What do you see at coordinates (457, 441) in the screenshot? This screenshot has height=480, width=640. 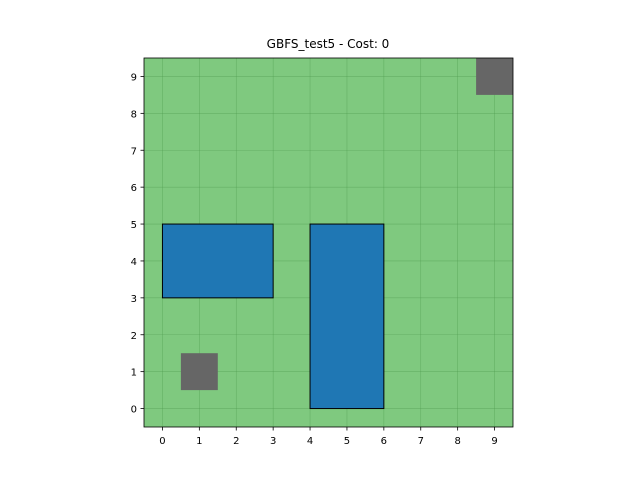 I see `x-tick-label: 8` at bounding box center [457, 441].